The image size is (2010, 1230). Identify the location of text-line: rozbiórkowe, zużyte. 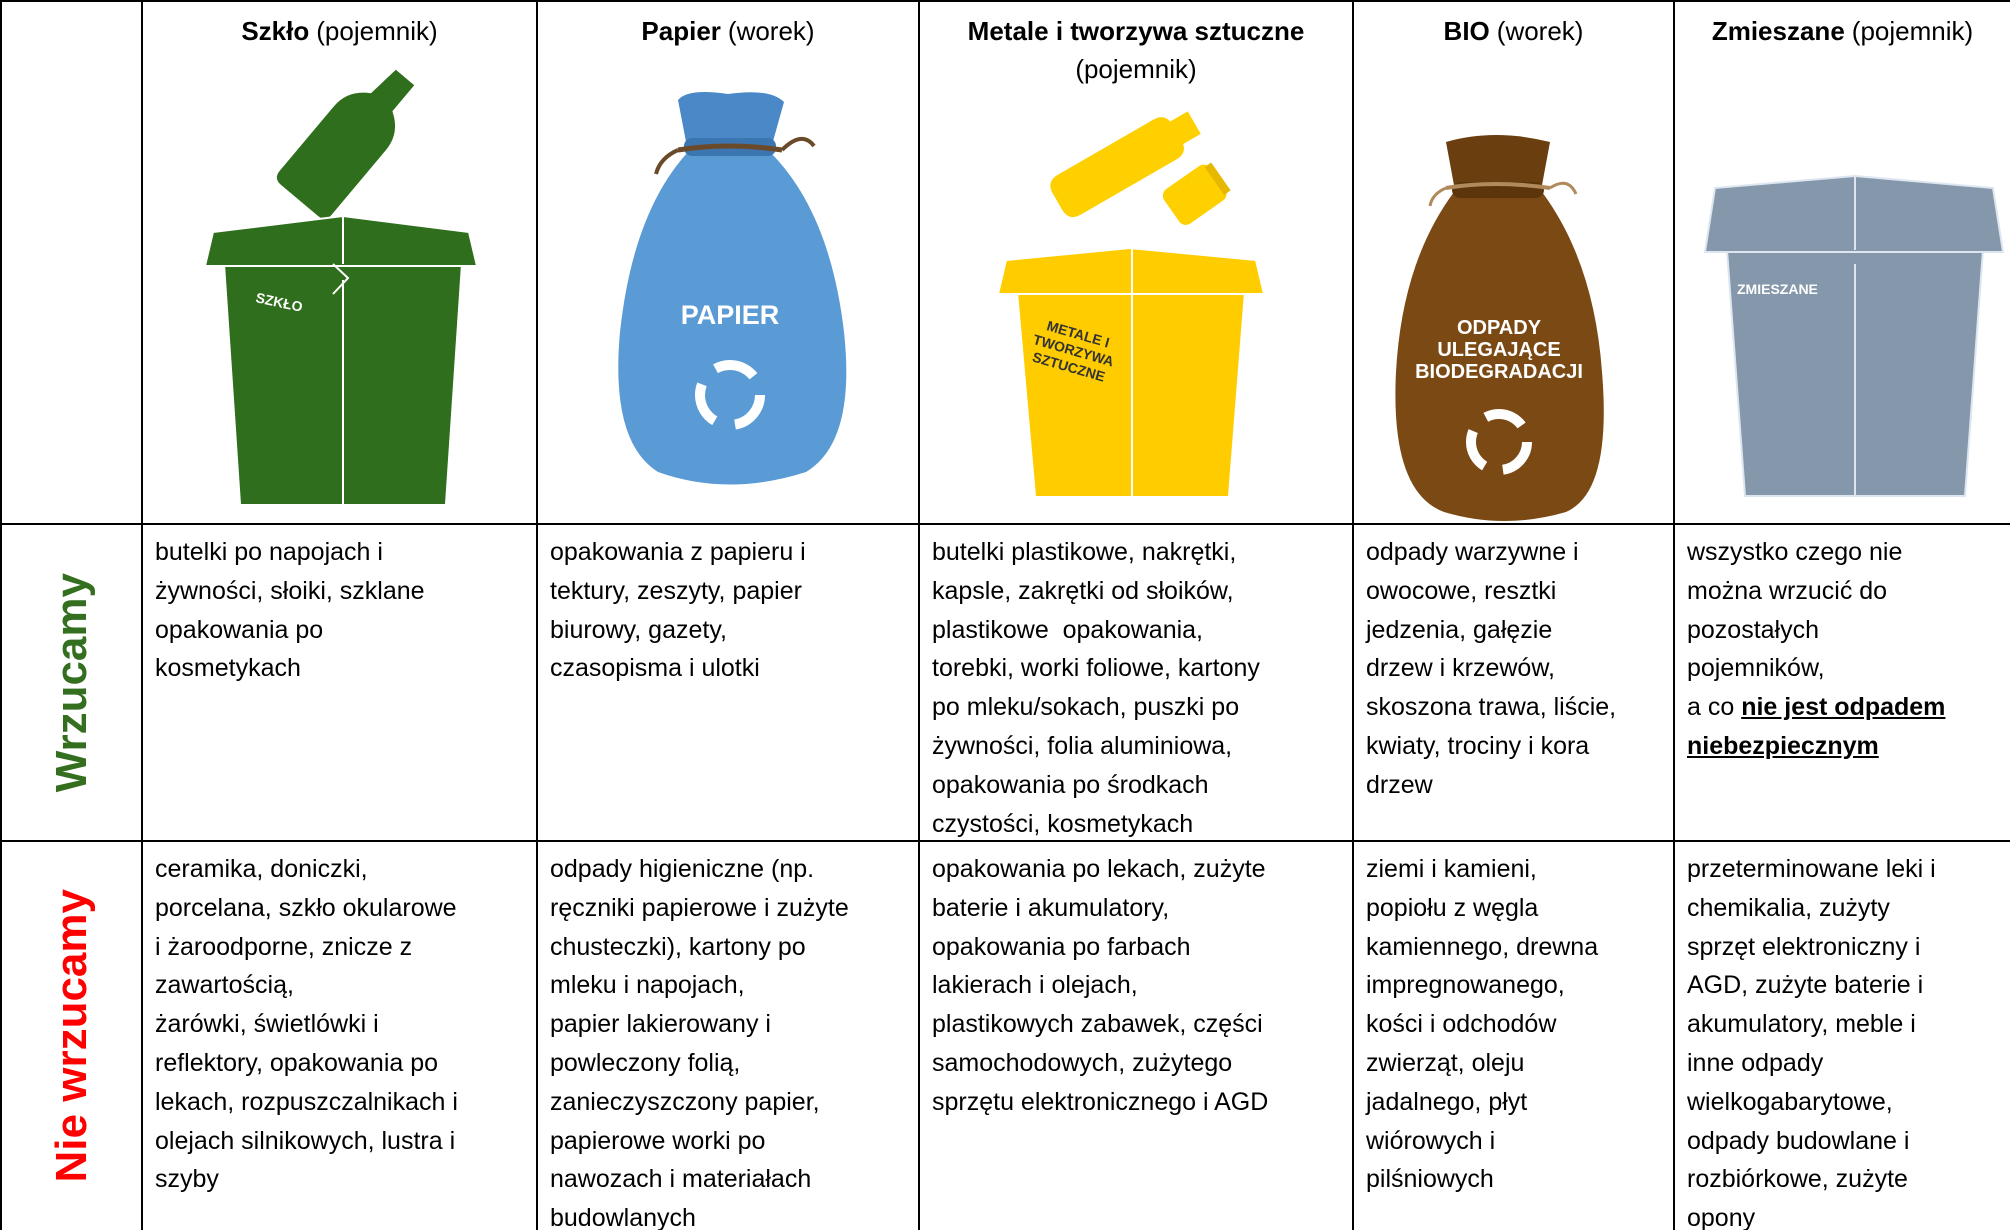
(1797, 1179).